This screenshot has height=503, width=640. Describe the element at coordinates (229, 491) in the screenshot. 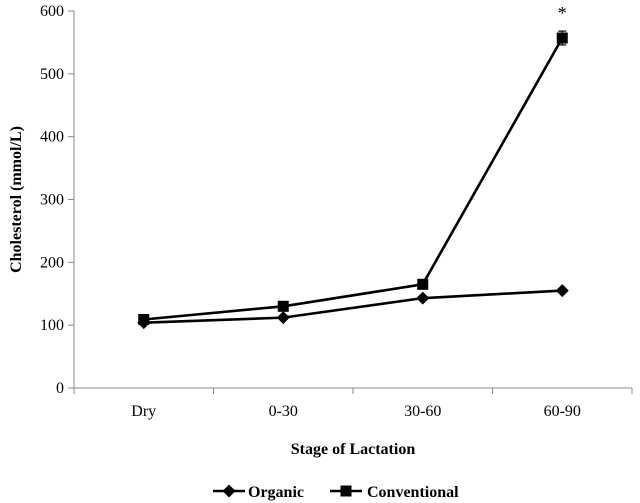

I see `legend-marker-diamond` at that location.